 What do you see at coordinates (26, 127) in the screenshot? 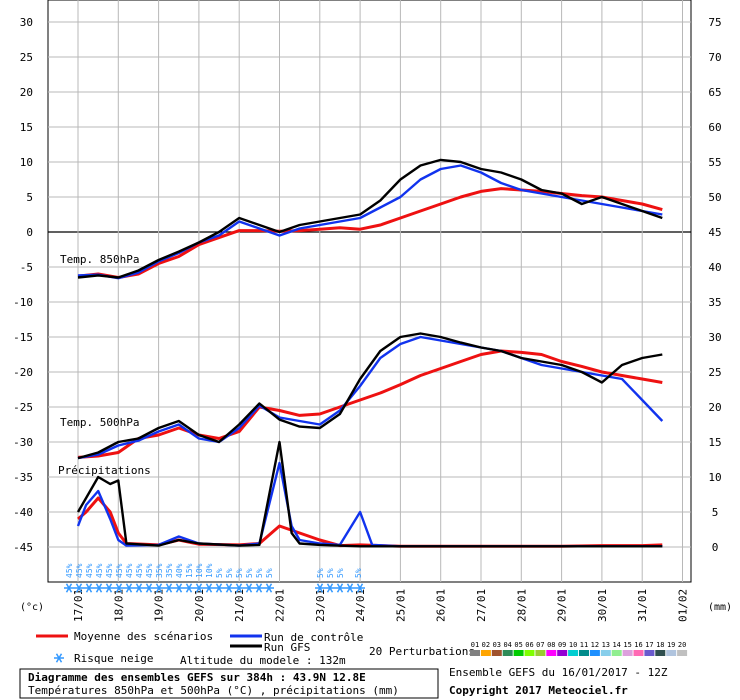
I see `left-tick-label: 15` at bounding box center [26, 127].